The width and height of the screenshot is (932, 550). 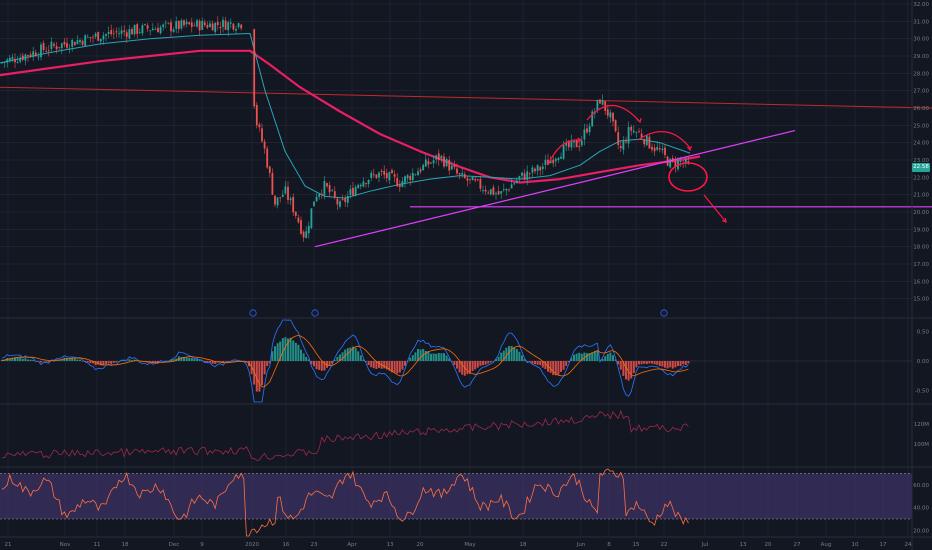 What do you see at coordinates (921, 22) in the screenshot?
I see `y-tick-label: 31.00` at bounding box center [921, 22].